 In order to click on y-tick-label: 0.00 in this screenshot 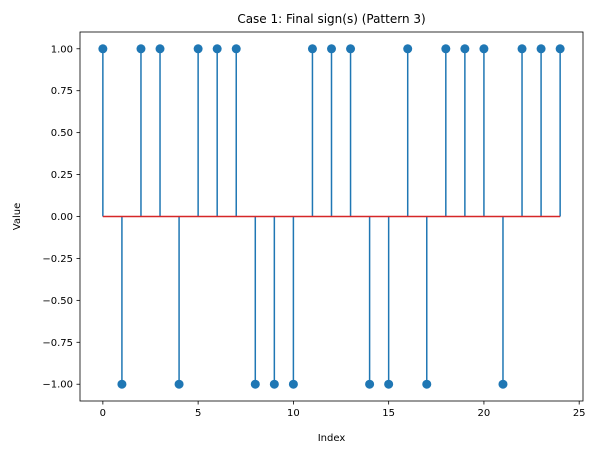, I will do `click(62, 217)`.